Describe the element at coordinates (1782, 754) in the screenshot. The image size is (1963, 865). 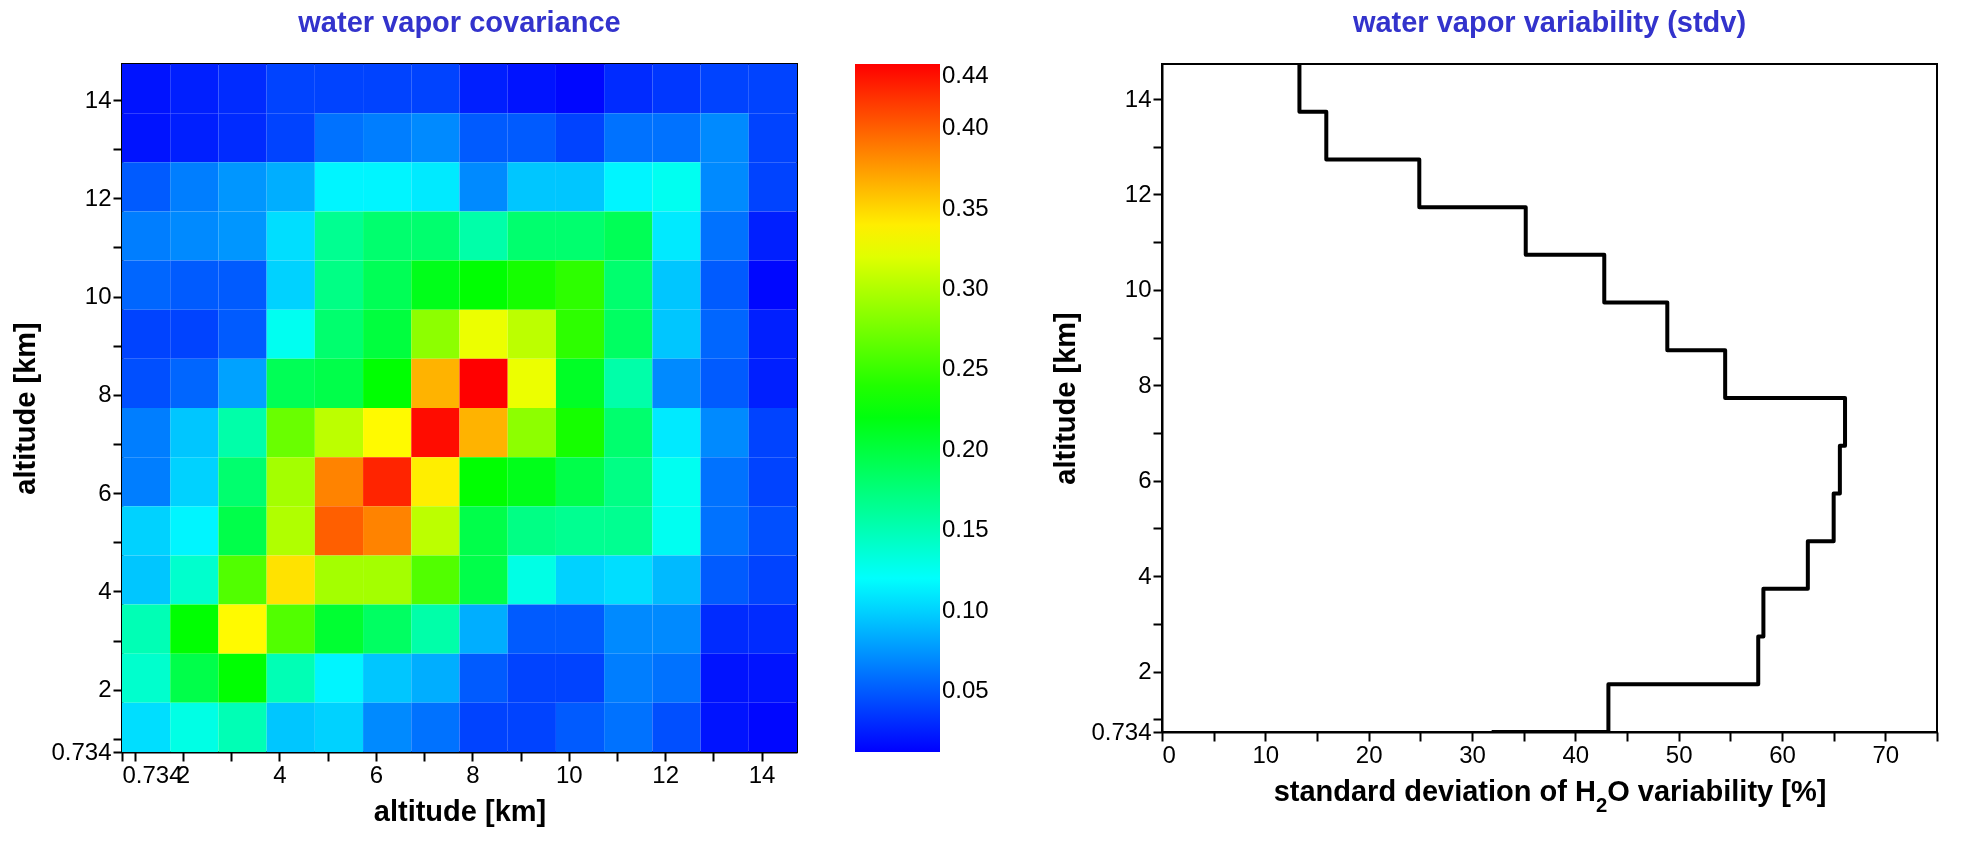
I see `x-tick-label: 60` at that location.